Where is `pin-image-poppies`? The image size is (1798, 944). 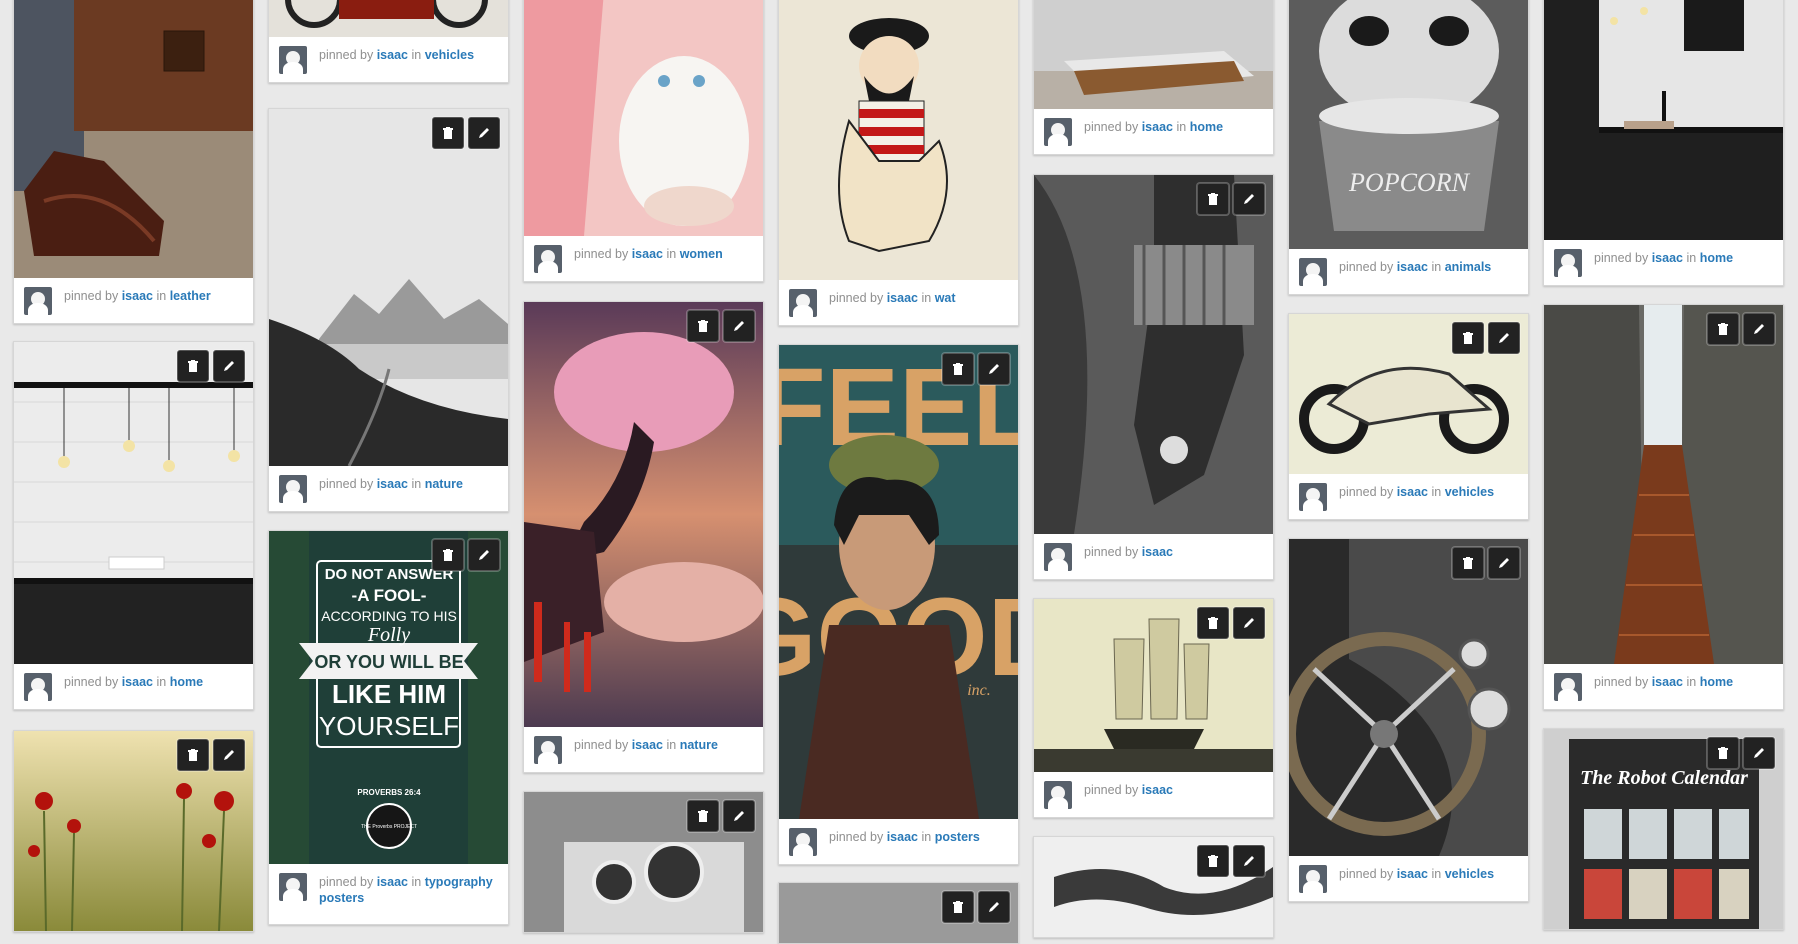
pin-image-poppies is located at coordinates (133, 831).